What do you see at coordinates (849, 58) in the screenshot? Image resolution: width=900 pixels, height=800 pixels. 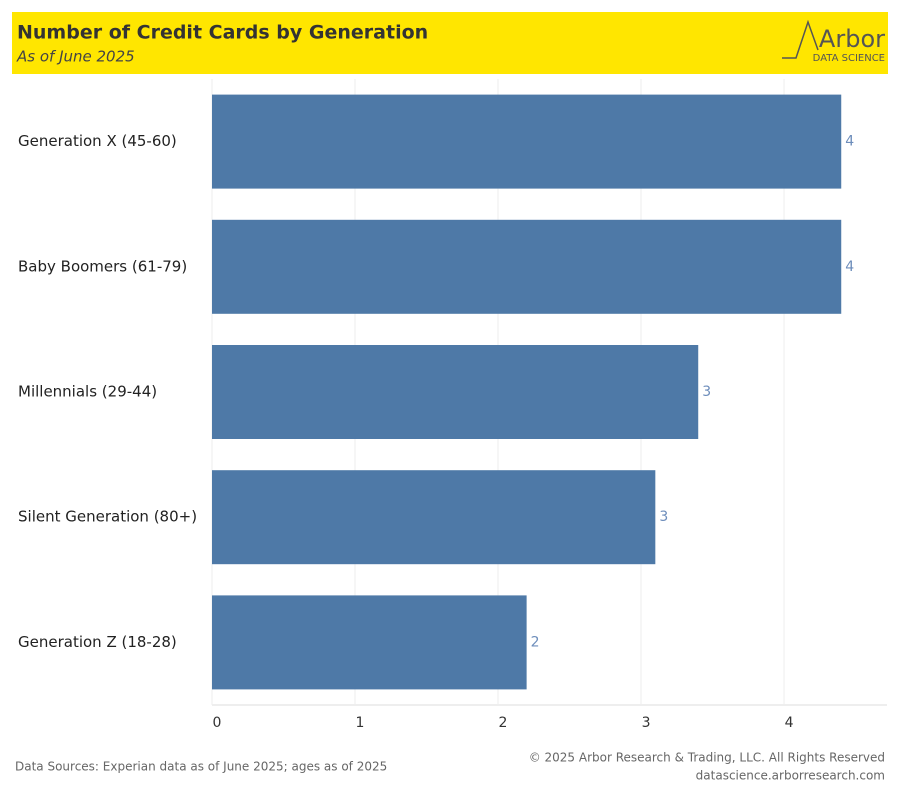 I see `logo-subtext: DATA SCIENCE` at bounding box center [849, 58].